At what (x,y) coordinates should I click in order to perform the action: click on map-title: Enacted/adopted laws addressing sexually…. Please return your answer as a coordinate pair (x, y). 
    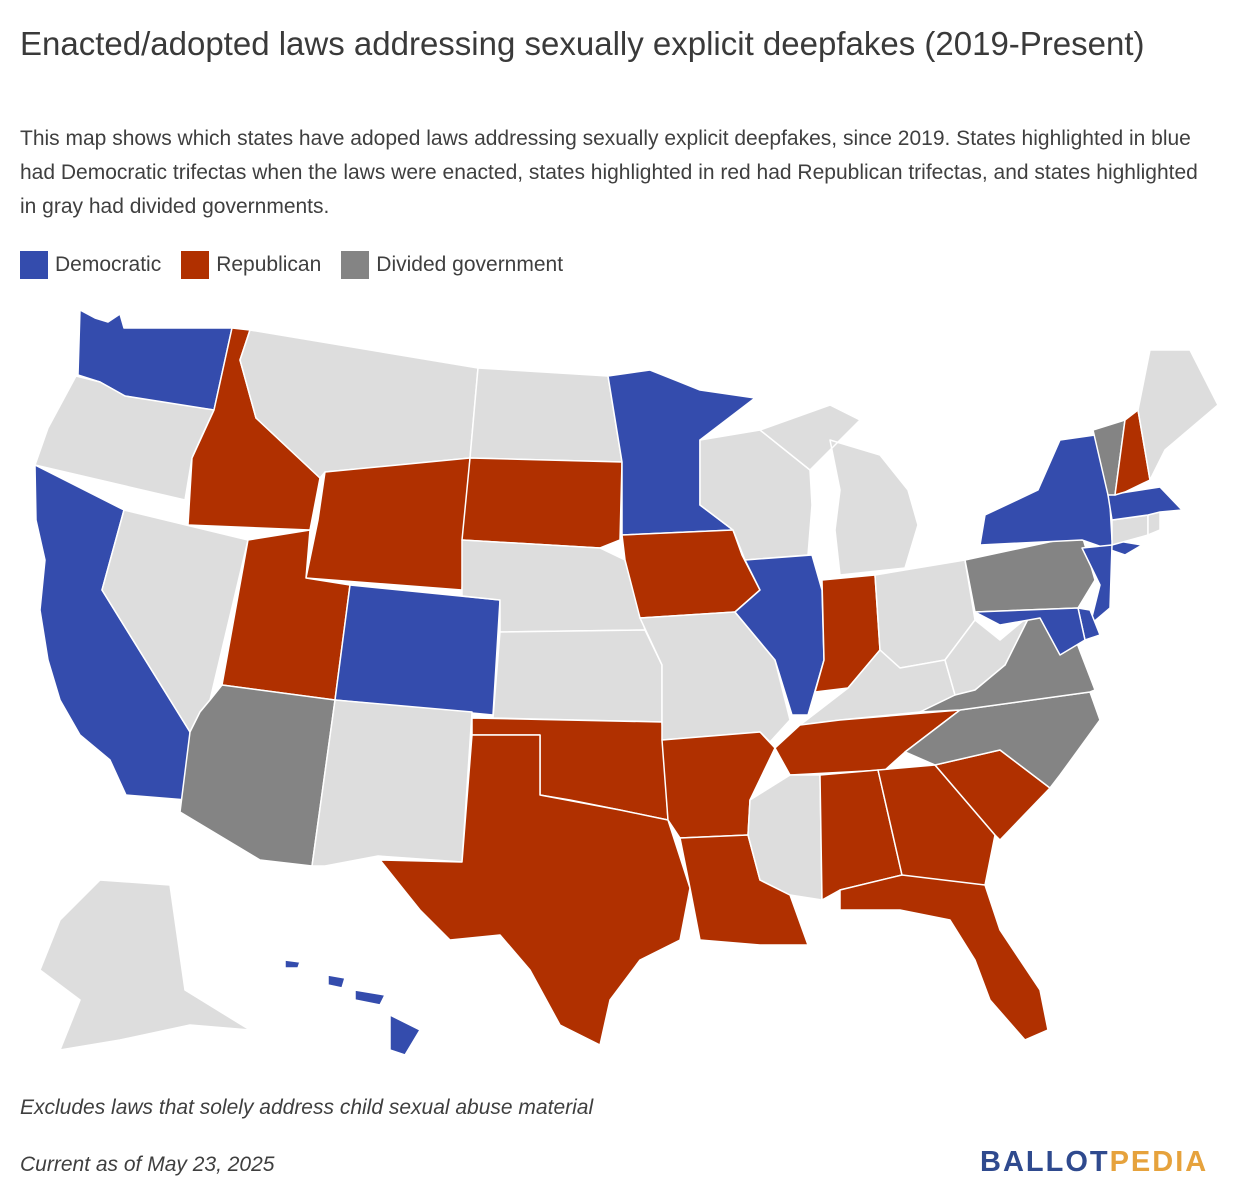
    Looking at the image, I should click on (582, 43).